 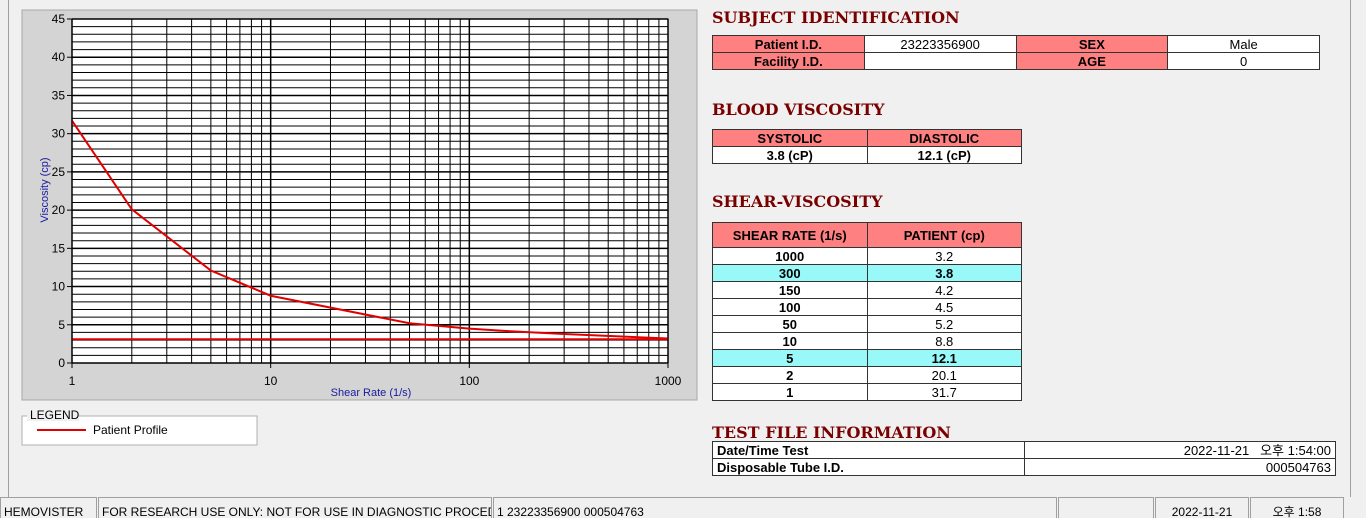 What do you see at coordinates (836, 17) in the screenshot?
I see `section-title: SUBJECT IDENTIFICATION` at bounding box center [836, 17].